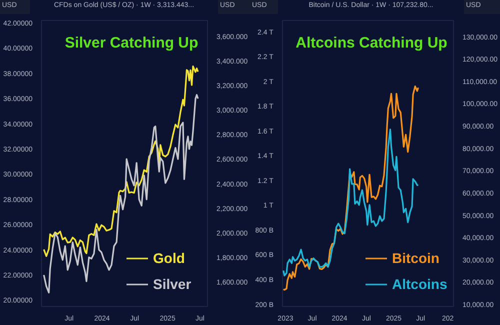  I want to click on legend-label: Altcoins, so click(420, 284).